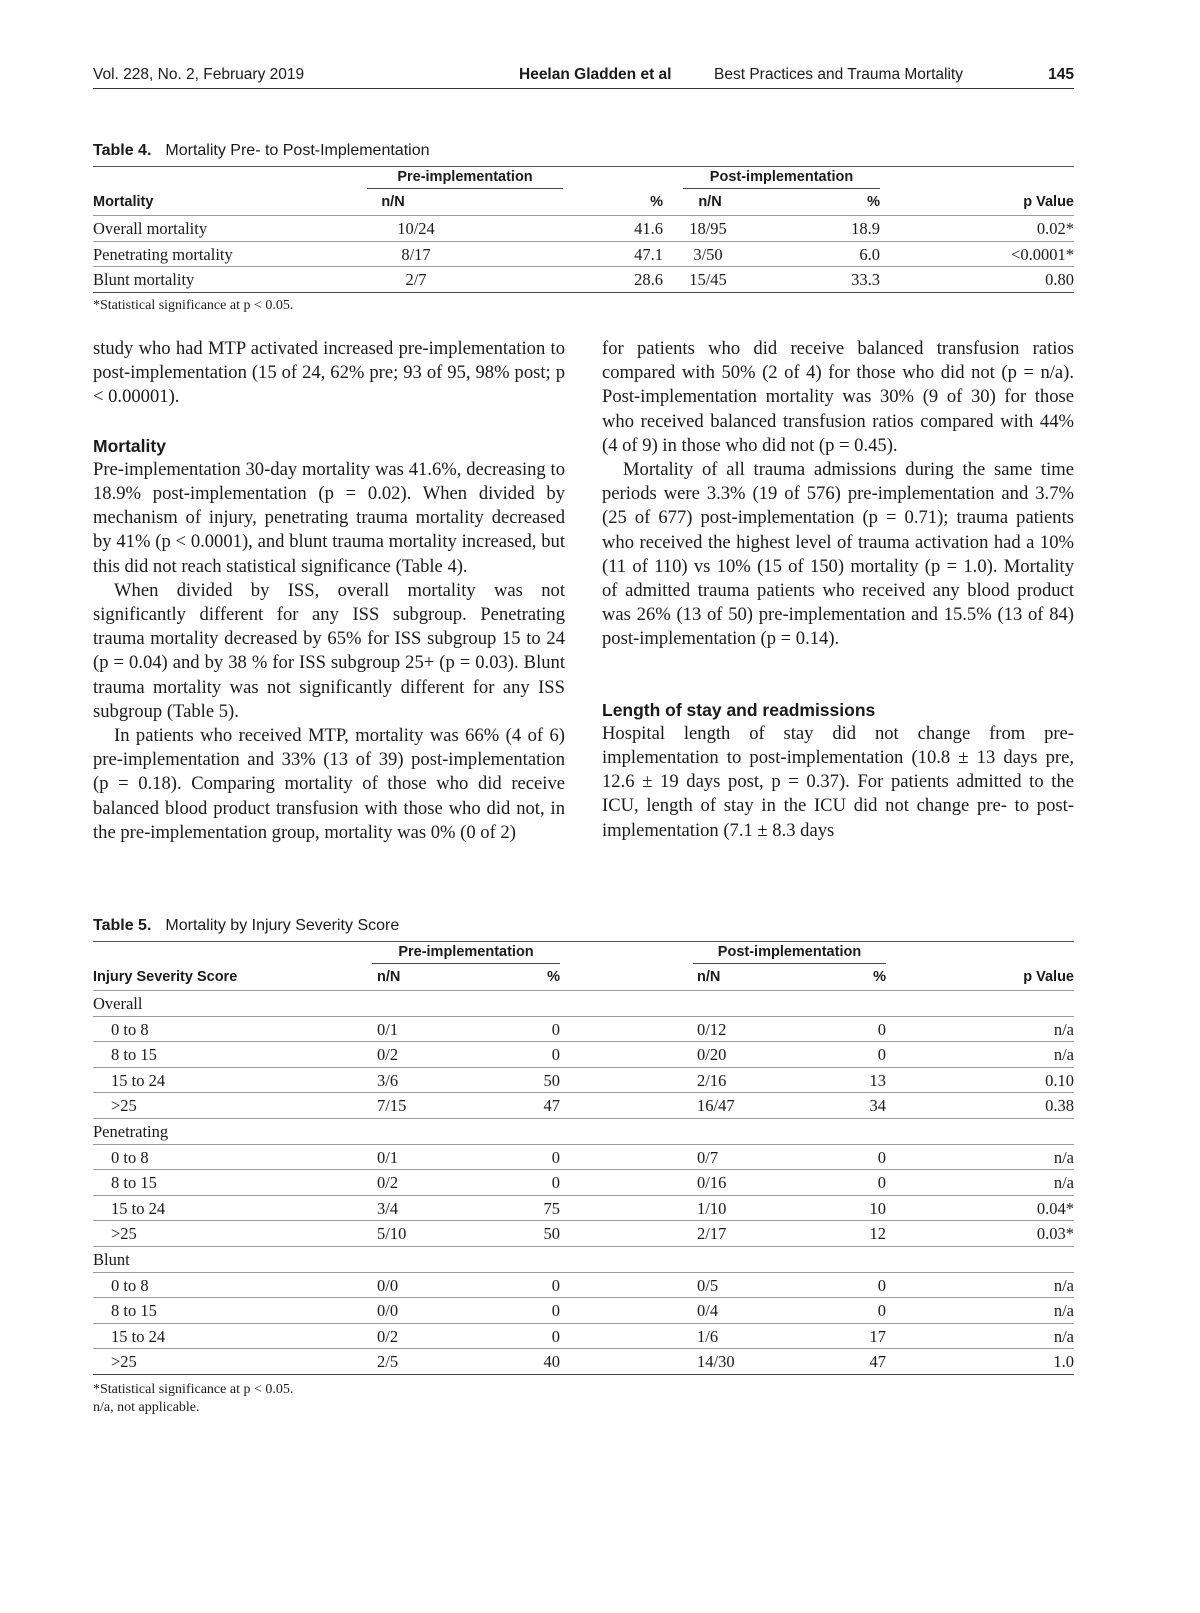  I want to click on table-row: 0 to 8 0/1 0 0/12 0 n/a, so click(583, 1030).